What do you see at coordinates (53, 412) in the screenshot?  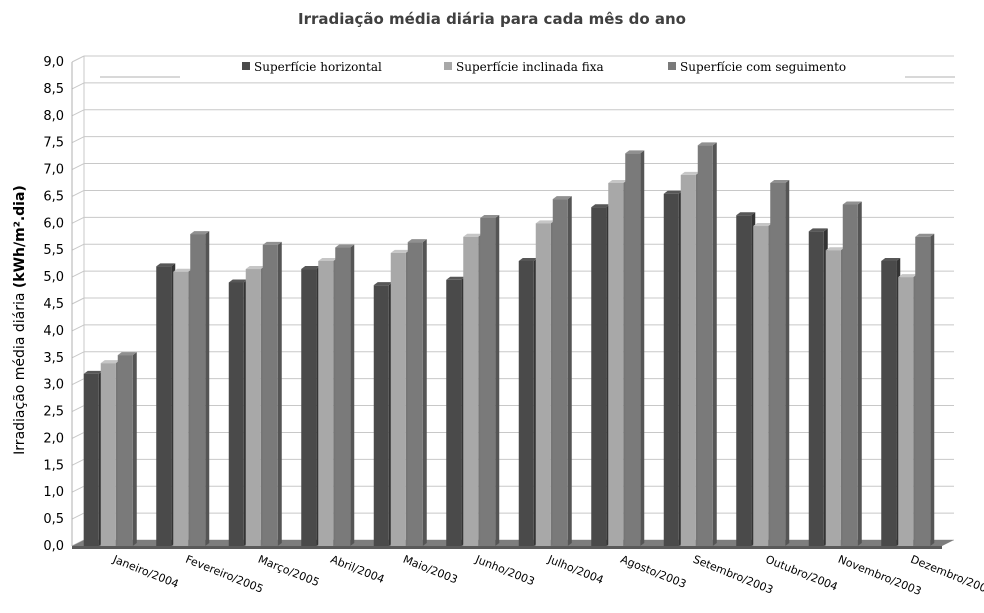 I see `y-tick-label: 2,5` at bounding box center [53, 412].